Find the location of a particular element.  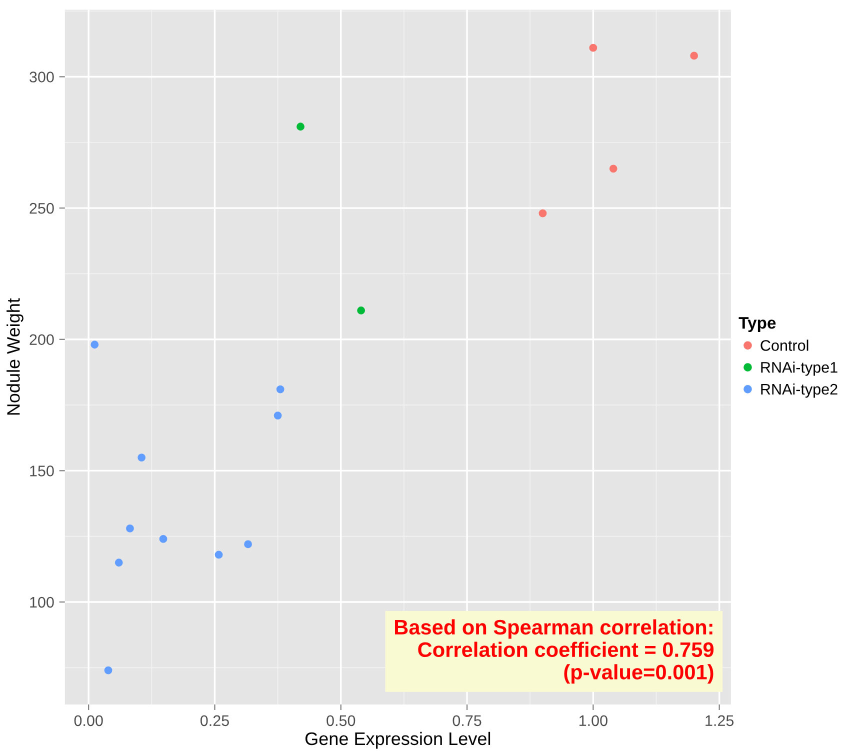

x-tick-label: 0.50 is located at coordinates (341, 720).